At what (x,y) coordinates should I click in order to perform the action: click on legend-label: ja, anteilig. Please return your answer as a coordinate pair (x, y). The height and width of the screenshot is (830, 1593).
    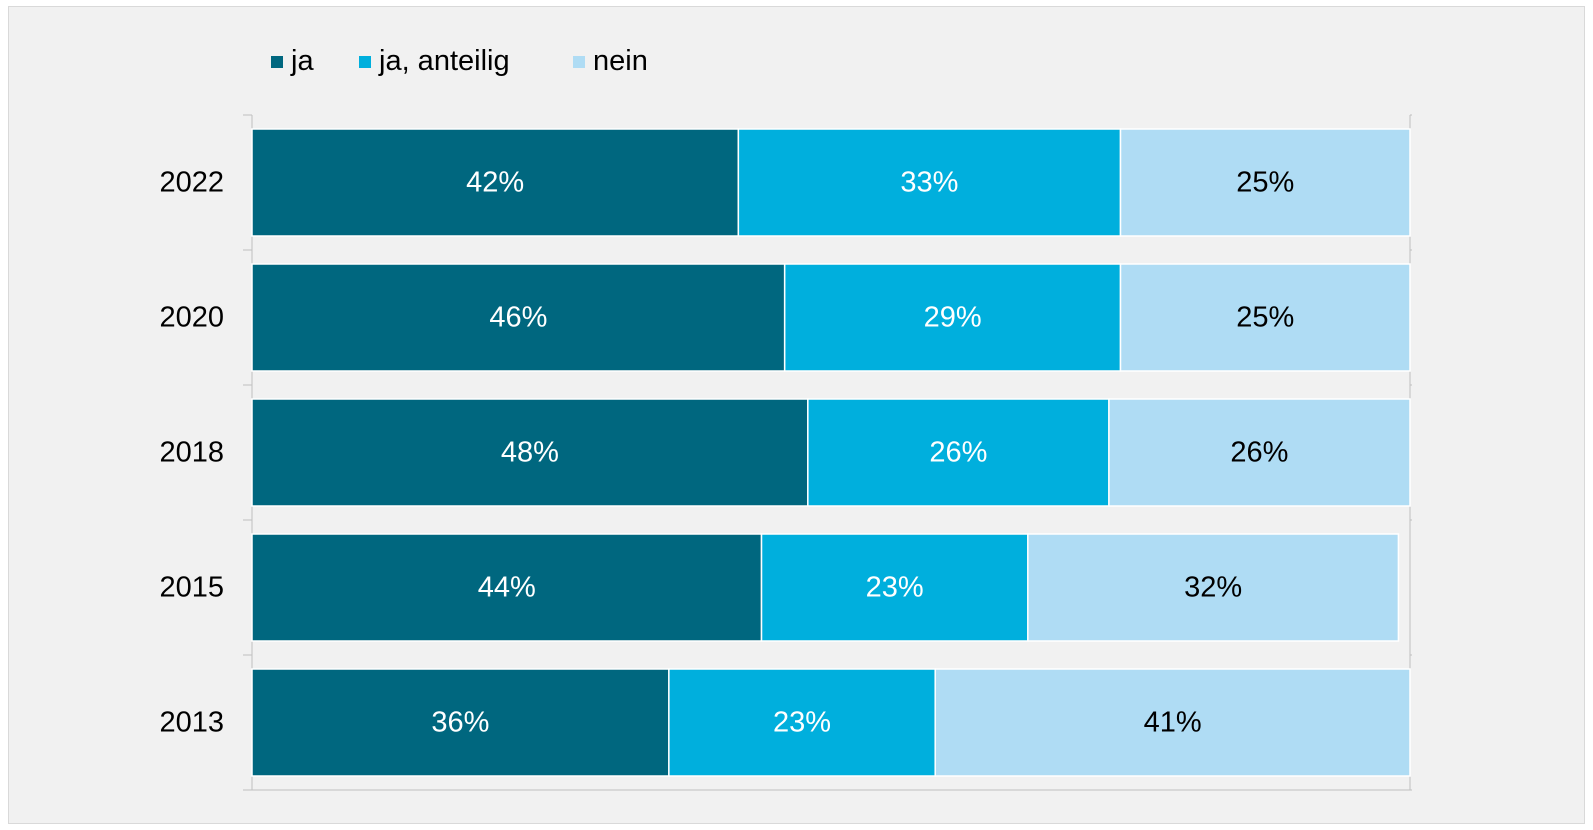
    Looking at the image, I should click on (444, 61).